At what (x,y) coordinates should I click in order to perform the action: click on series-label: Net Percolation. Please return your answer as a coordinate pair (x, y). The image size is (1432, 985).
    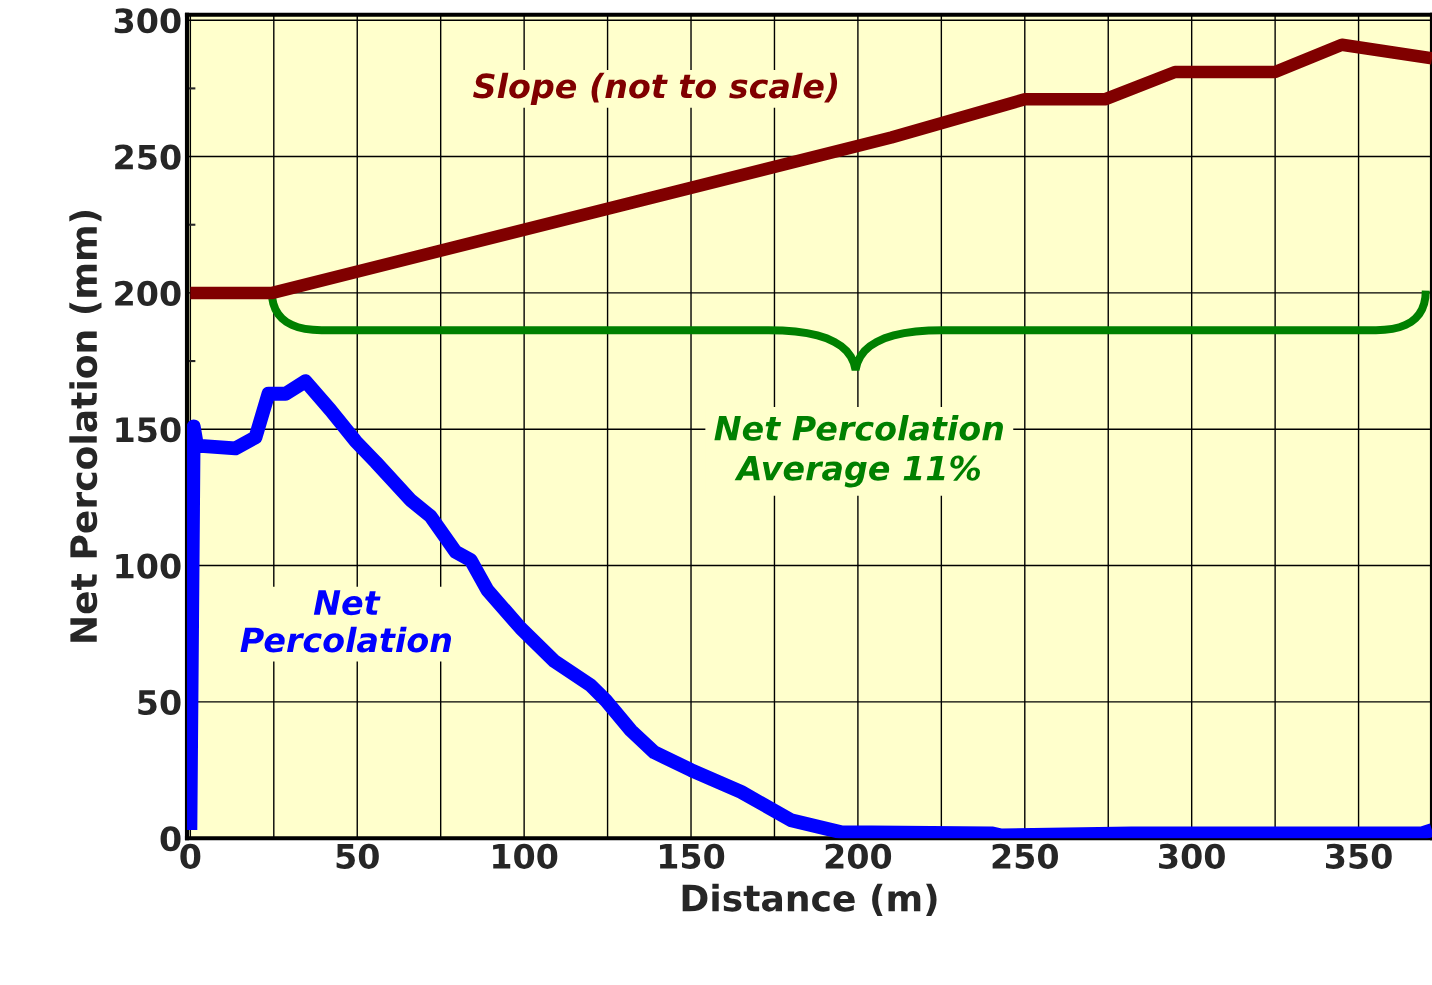
    Looking at the image, I should click on (346, 621).